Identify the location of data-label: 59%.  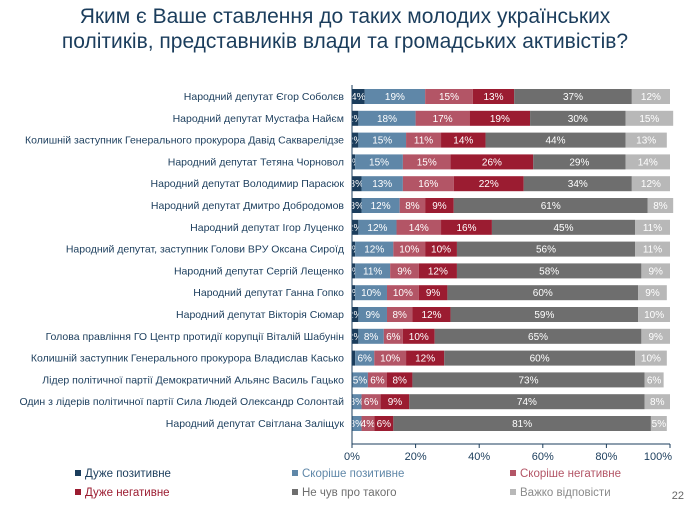
(544, 315).